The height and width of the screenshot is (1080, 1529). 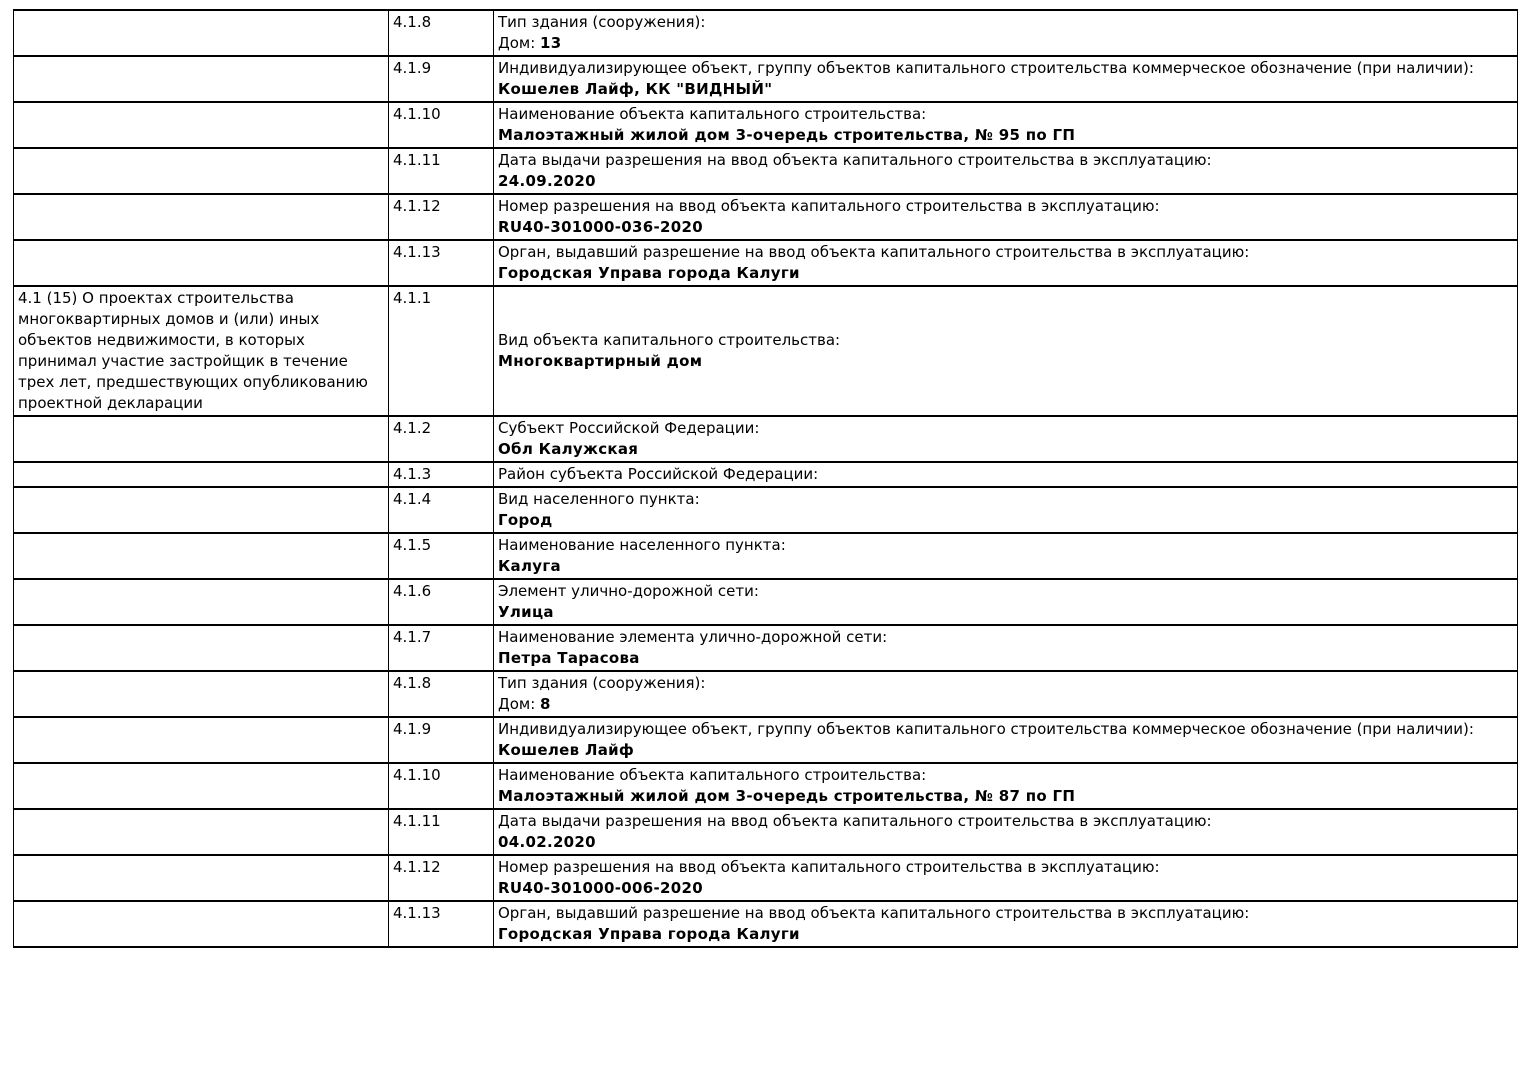 What do you see at coordinates (569, 658) in the screenshot?
I see `field-value-text: Петра Тарасова` at bounding box center [569, 658].